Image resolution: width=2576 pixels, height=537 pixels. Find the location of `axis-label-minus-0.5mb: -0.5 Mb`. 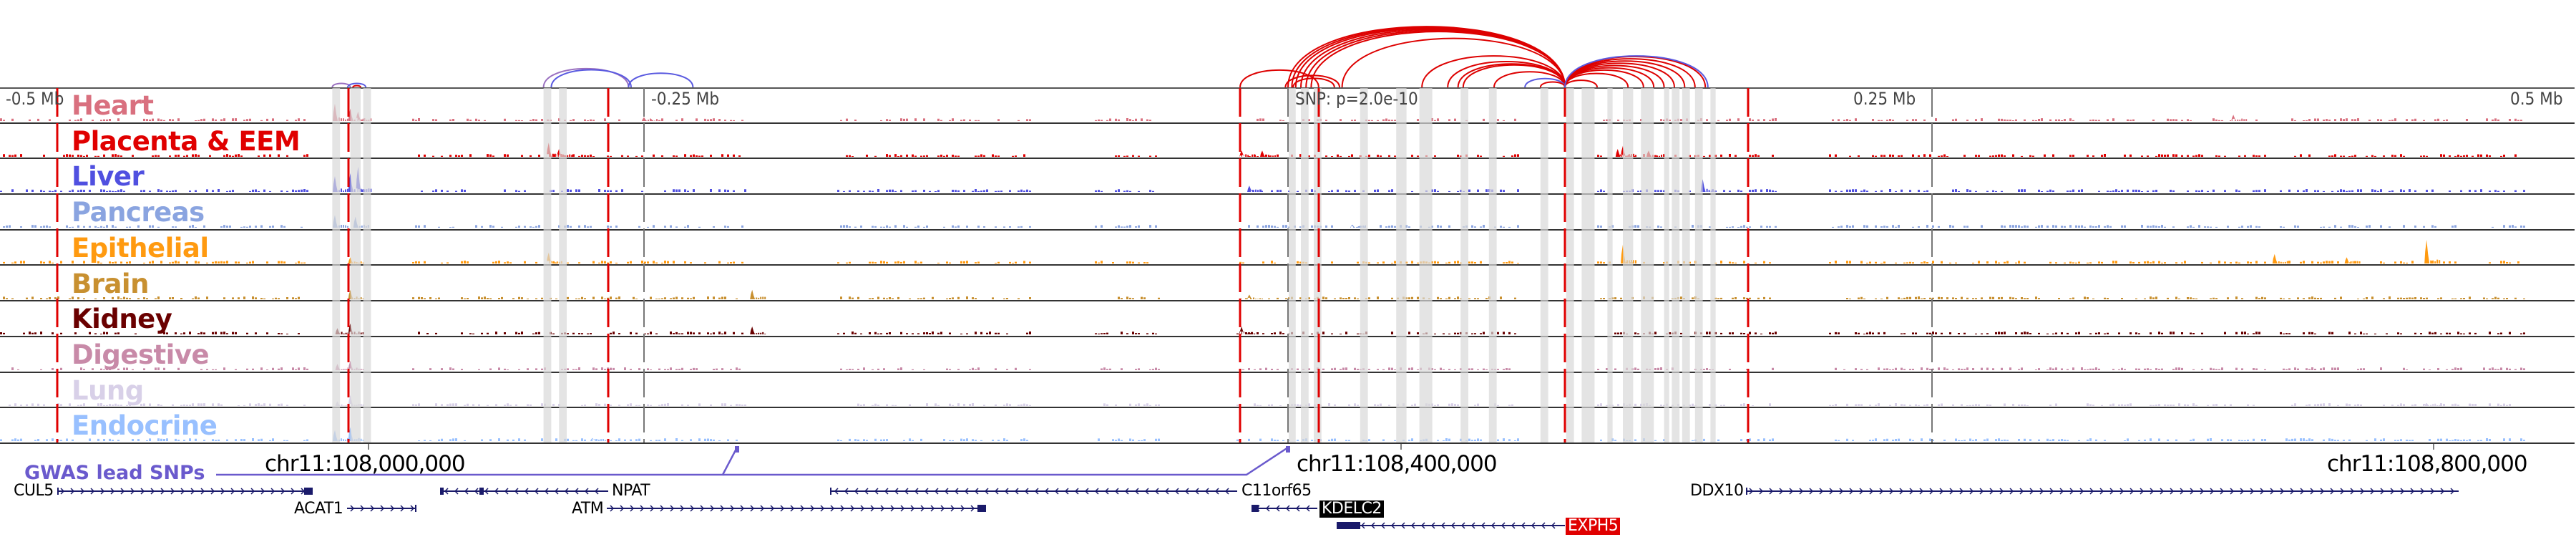

axis-label-minus-0.5mb: -0.5 Mb is located at coordinates (35, 99).